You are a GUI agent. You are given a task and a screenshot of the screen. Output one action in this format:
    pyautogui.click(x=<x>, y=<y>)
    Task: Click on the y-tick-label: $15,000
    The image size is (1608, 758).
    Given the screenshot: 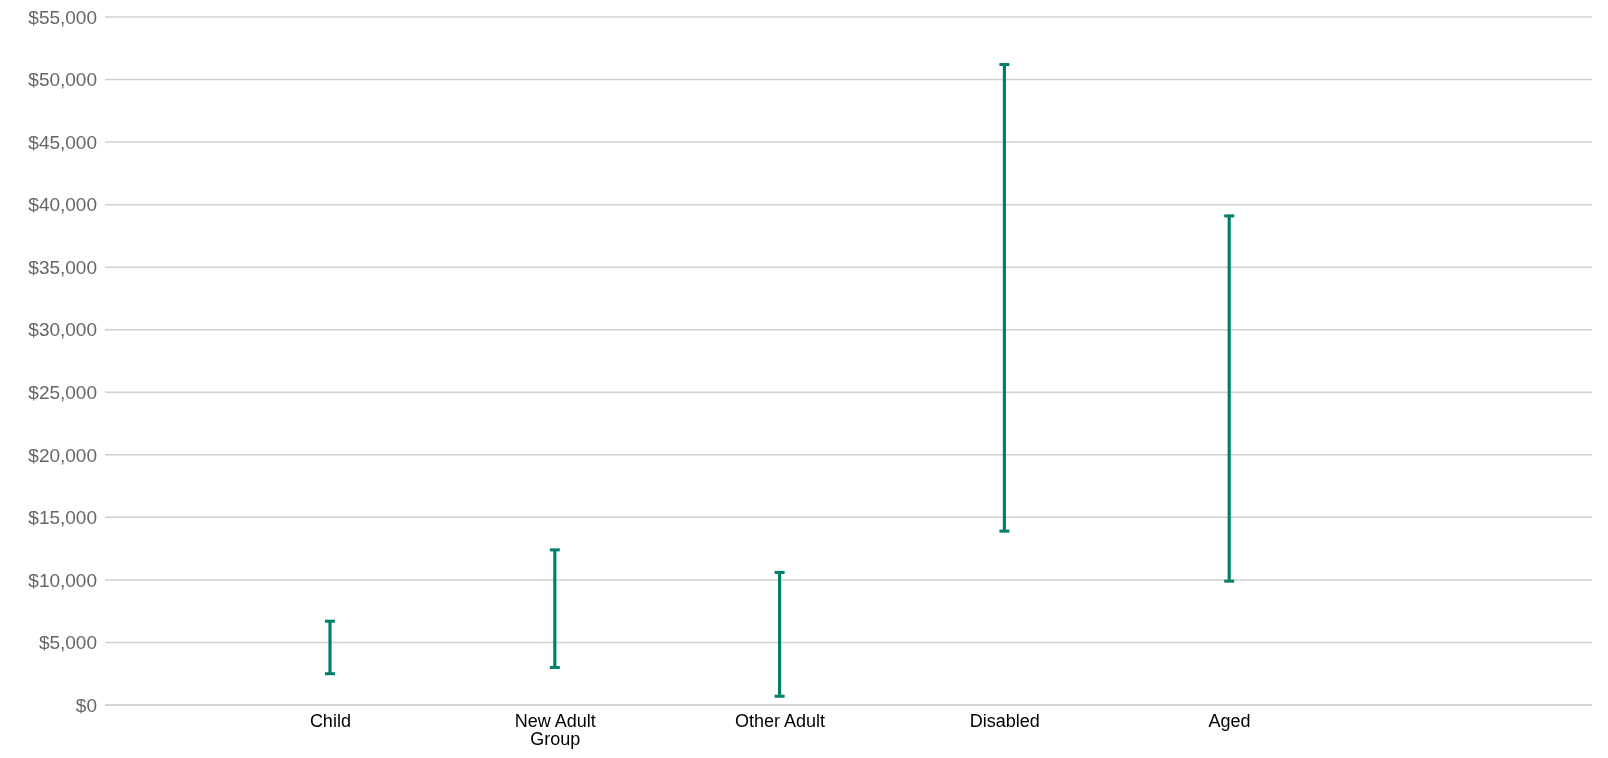 What is the action you would take?
    pyautogui.click(x=62, y=518)
    